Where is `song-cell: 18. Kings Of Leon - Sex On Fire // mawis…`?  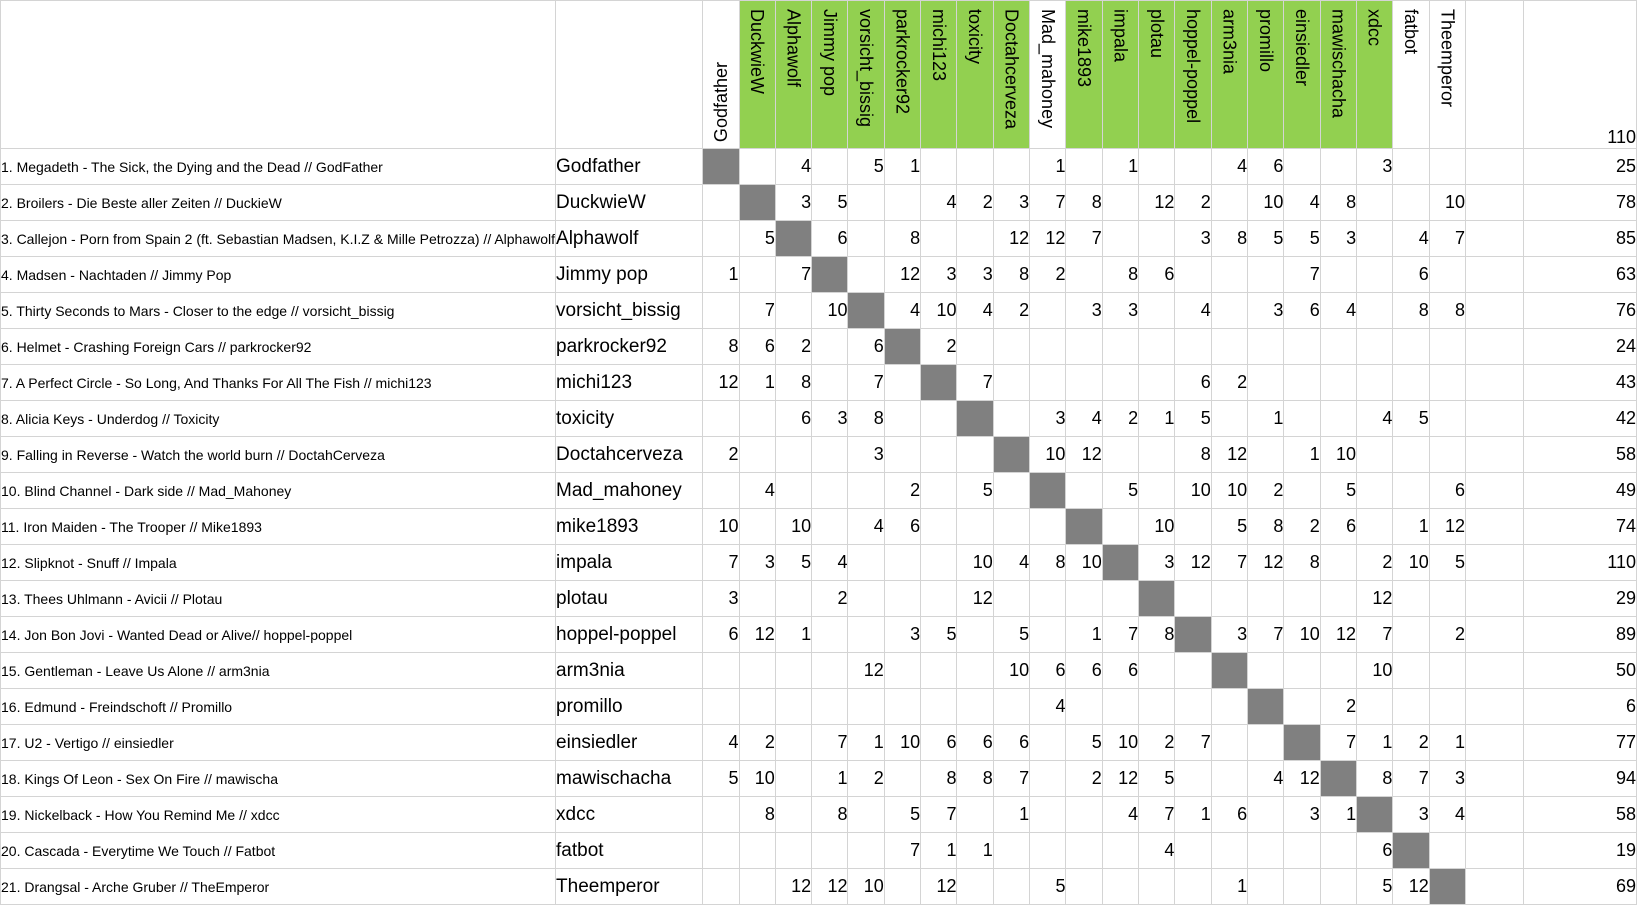
song-cell: 18. Kings Of Leon - Sex On Fire // mawis… is located at coordinates (278, 778).